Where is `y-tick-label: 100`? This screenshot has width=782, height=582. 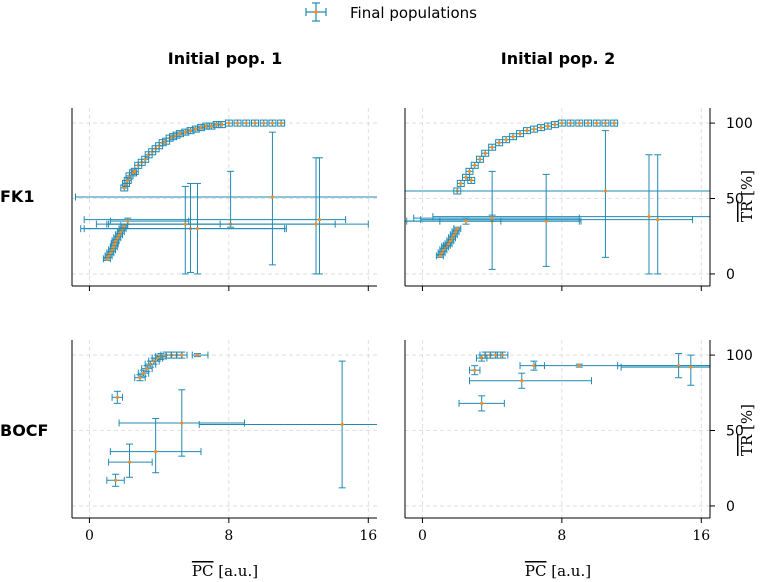
y-tick-label: 100 is located at coordinates (739, 124).